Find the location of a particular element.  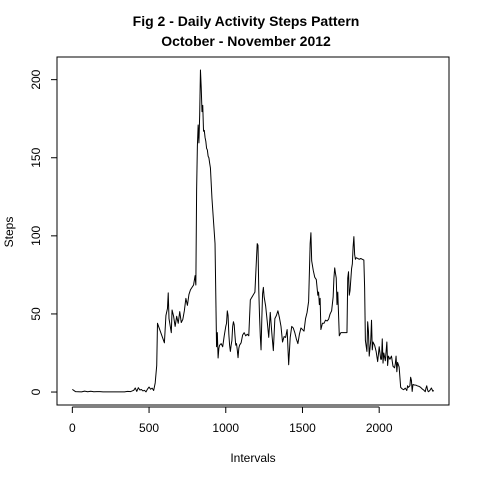

chart-subtitle: October - November 2012 is located at coordinates (246, 41).